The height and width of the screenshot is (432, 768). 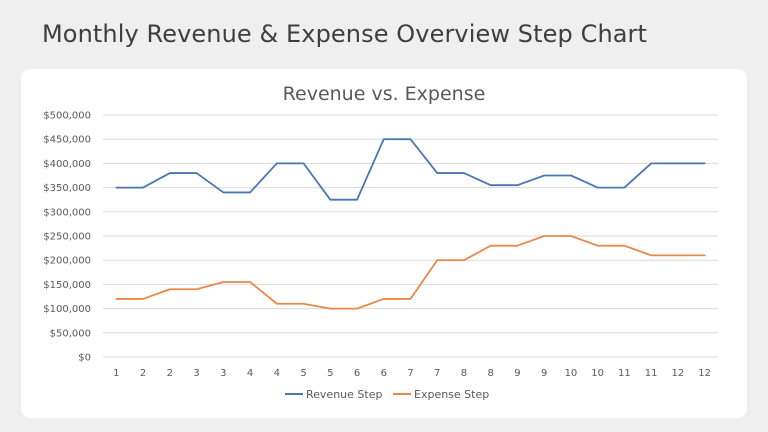 I want to click on y-tick-label: $200,000, so click(x=67, y=261).